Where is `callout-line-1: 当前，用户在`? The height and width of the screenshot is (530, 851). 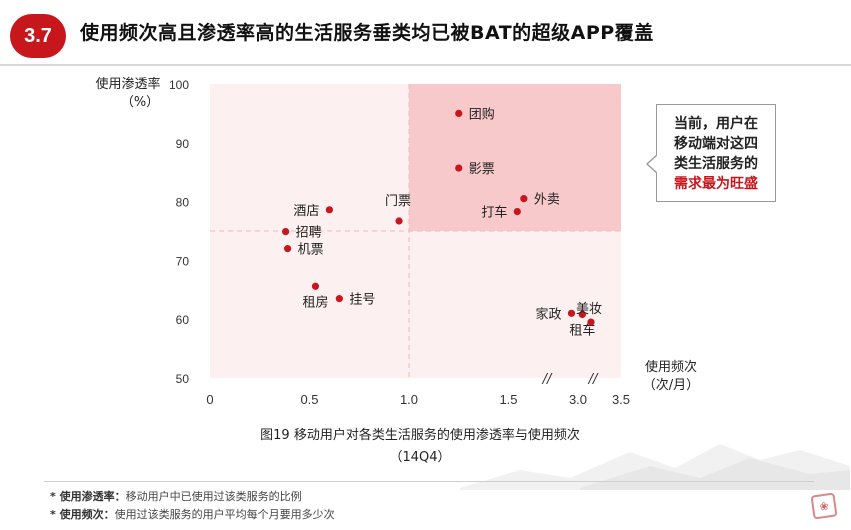 callout-line-1: 当前，用户在 is located at coordinates (716, 124).